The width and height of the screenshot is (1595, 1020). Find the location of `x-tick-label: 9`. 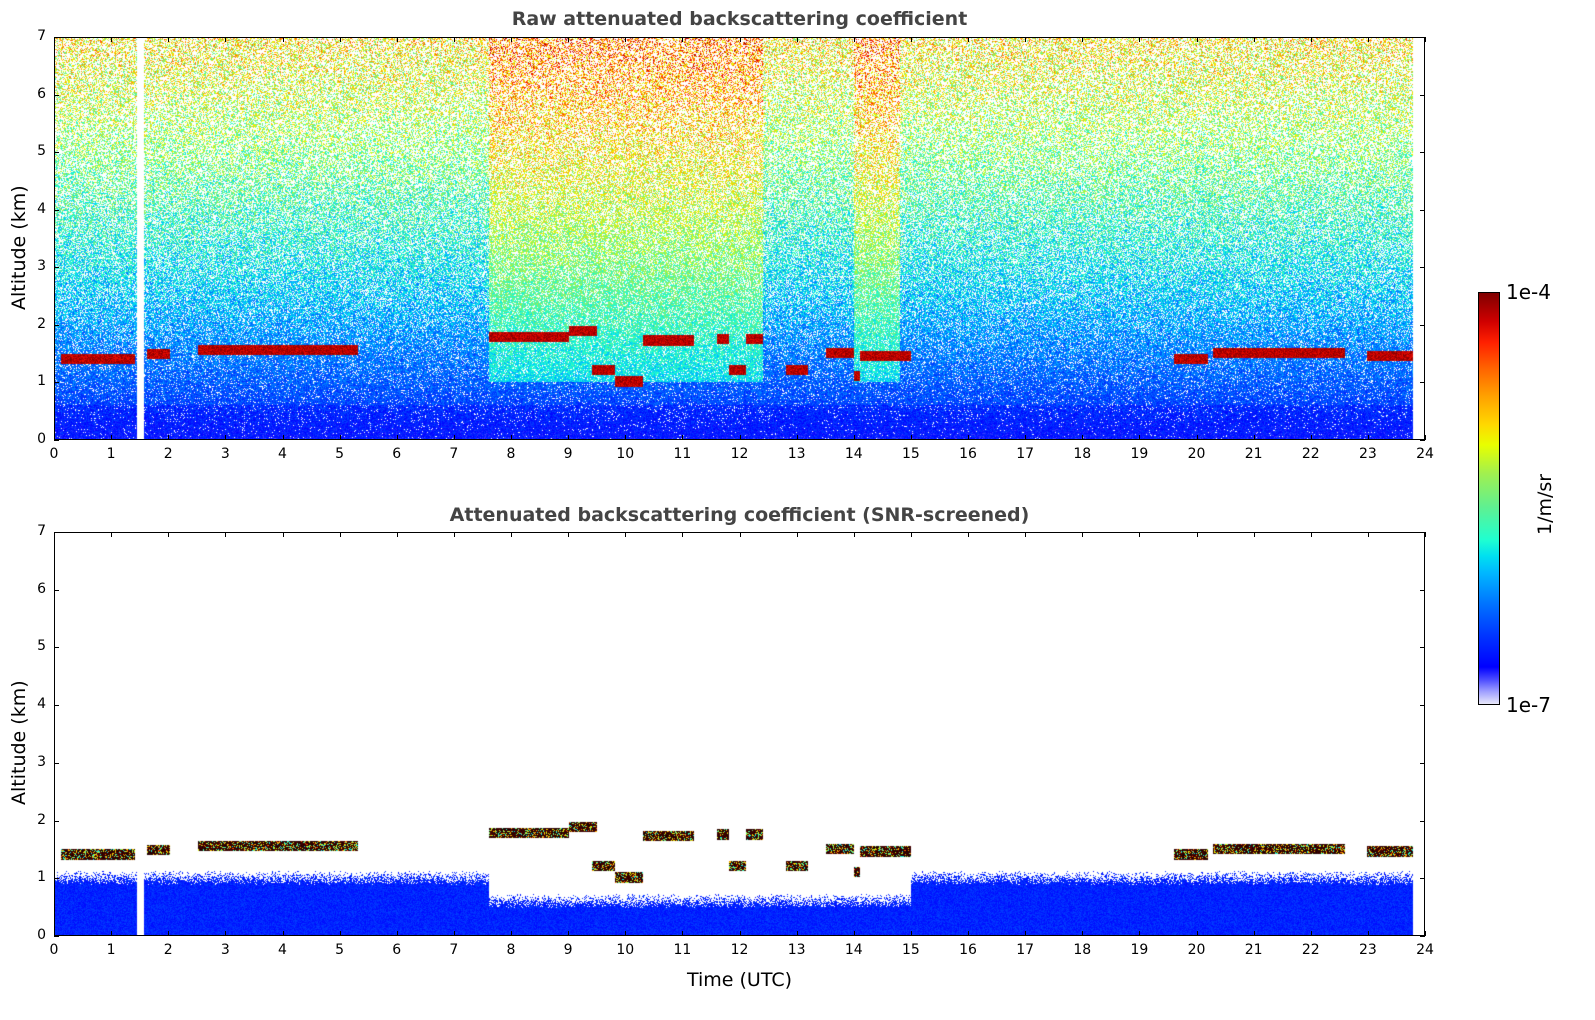

x-tick-label: 9 is located at coordinates (568, 950).